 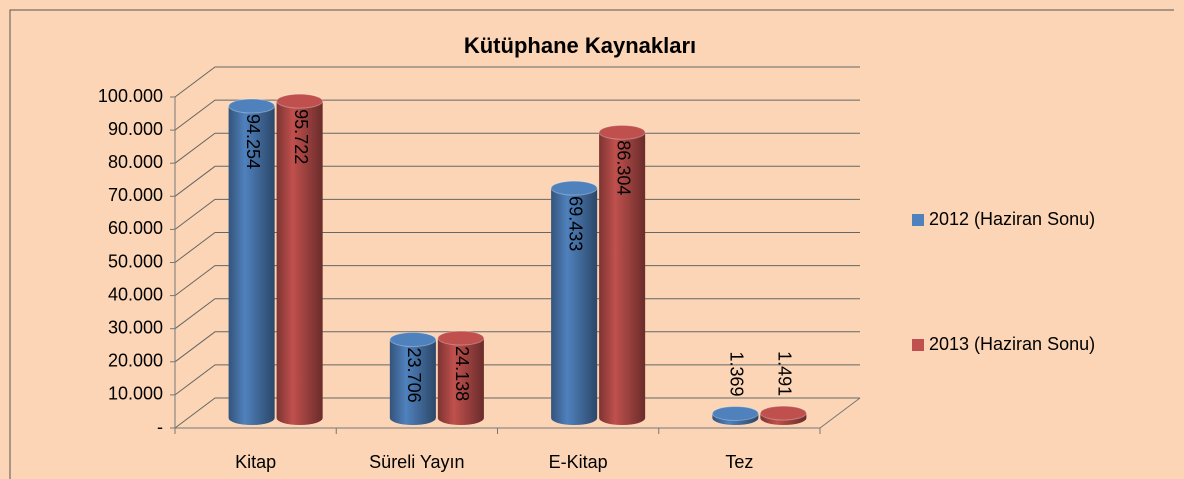 I want to click on data-label: 94.254, so click(x=253, y=141).